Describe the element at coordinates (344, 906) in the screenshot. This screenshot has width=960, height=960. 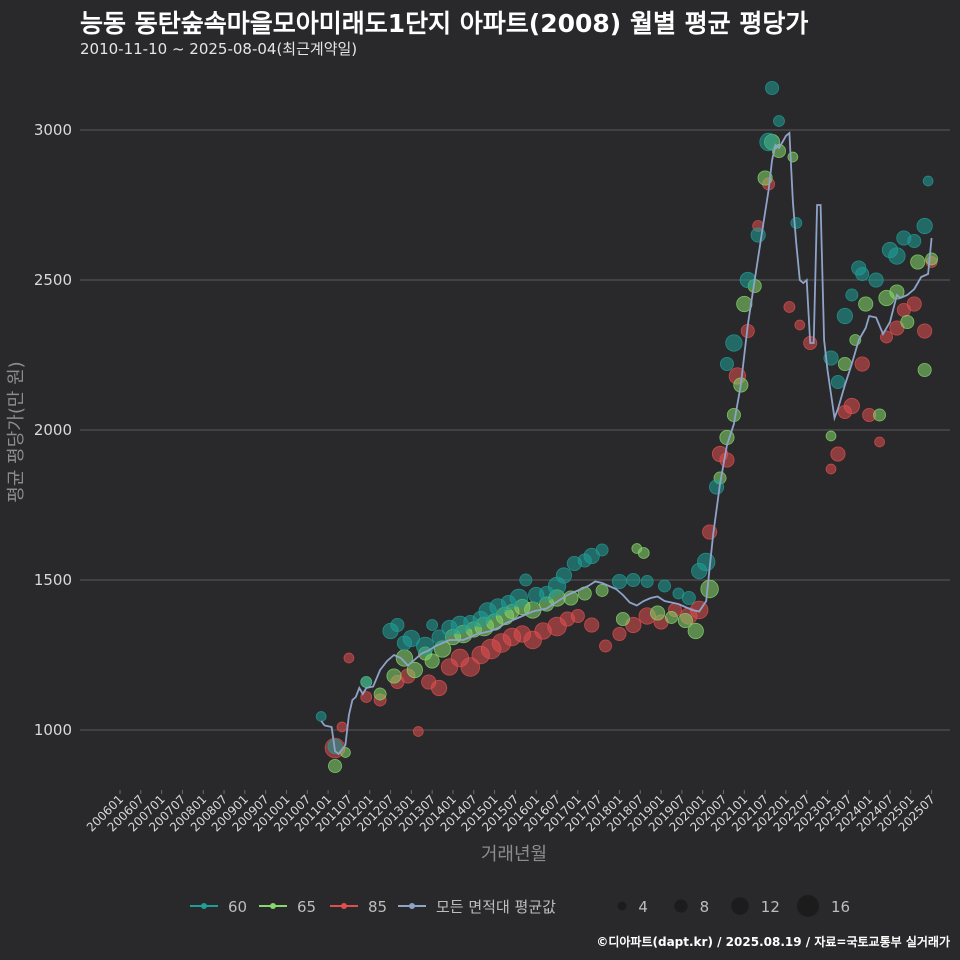
I see `legend-dot-s85` at that location.